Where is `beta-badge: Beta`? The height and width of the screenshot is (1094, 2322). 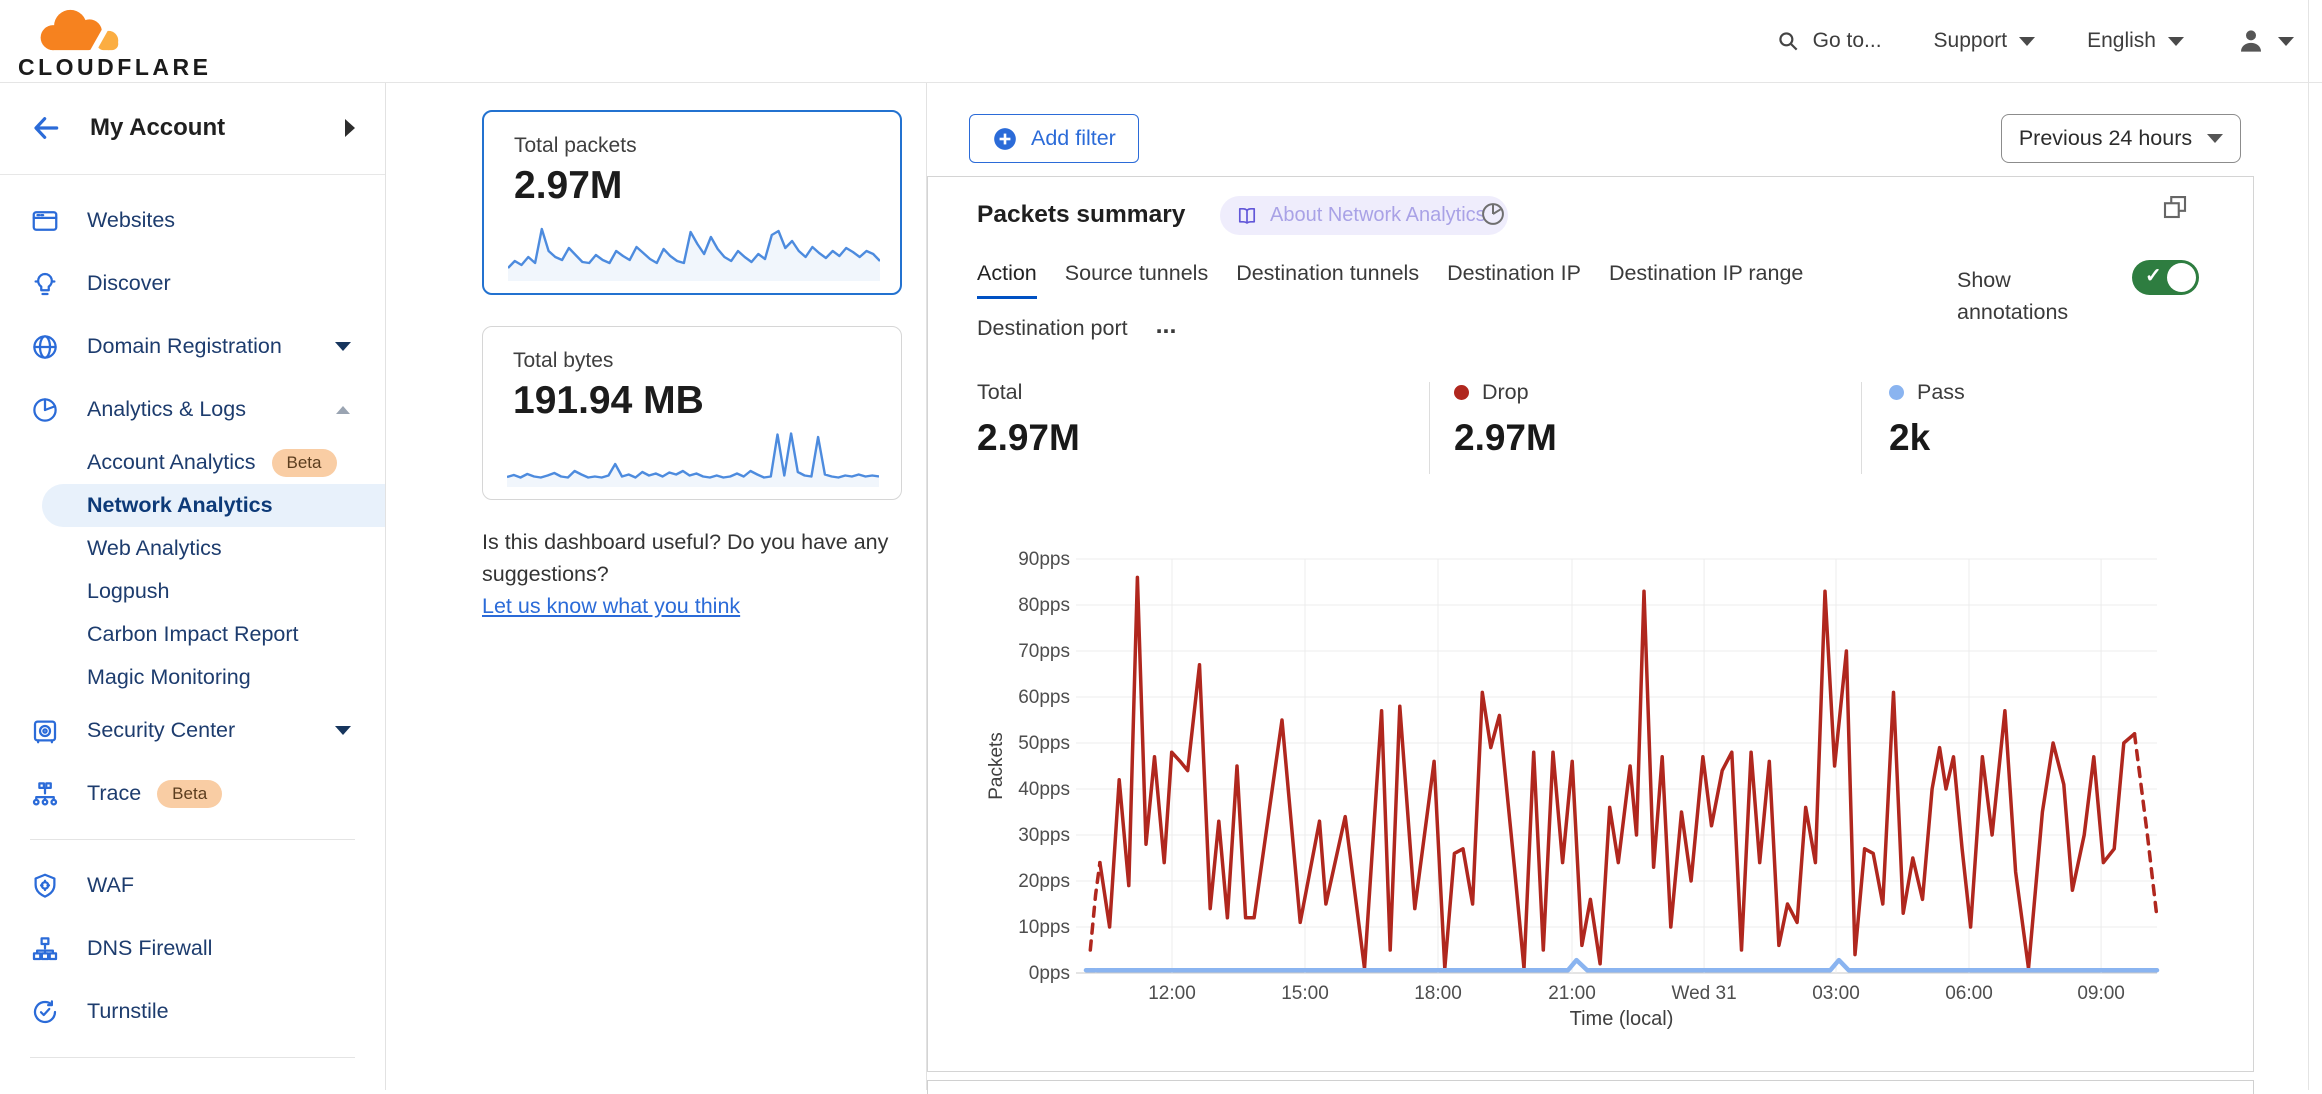
beta-badge: Beta is located at coordinates (190, 793).